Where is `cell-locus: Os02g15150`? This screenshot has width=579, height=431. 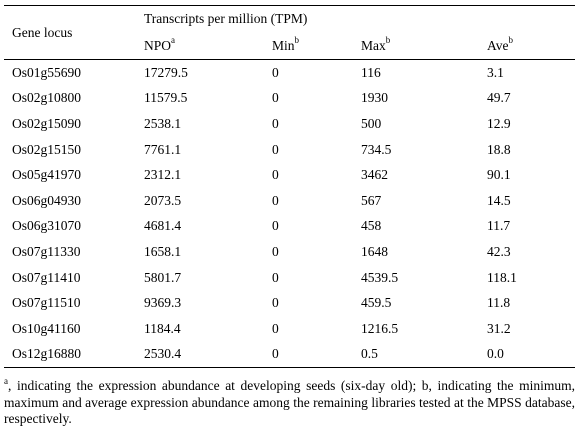 cell-locus: Os02g15150 is located at coordinates (47, 149).